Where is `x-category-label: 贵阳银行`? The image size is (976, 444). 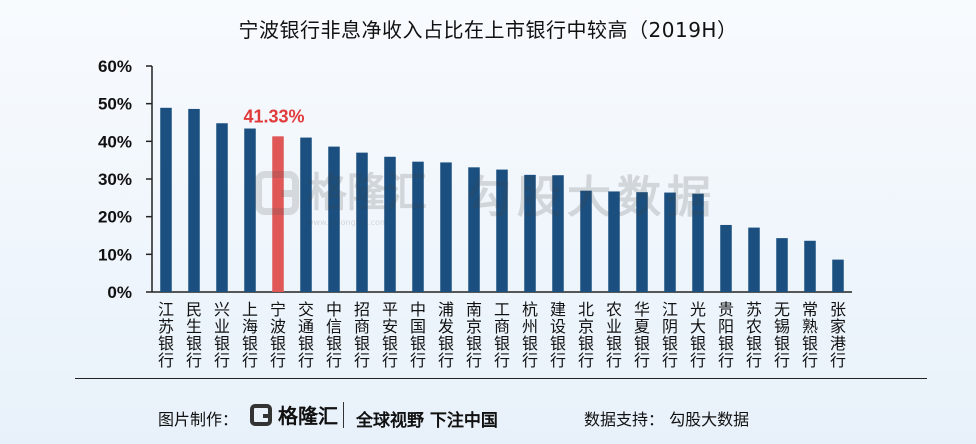 x-category-label: 贵阳银行 is located at coordinates (726, 335).